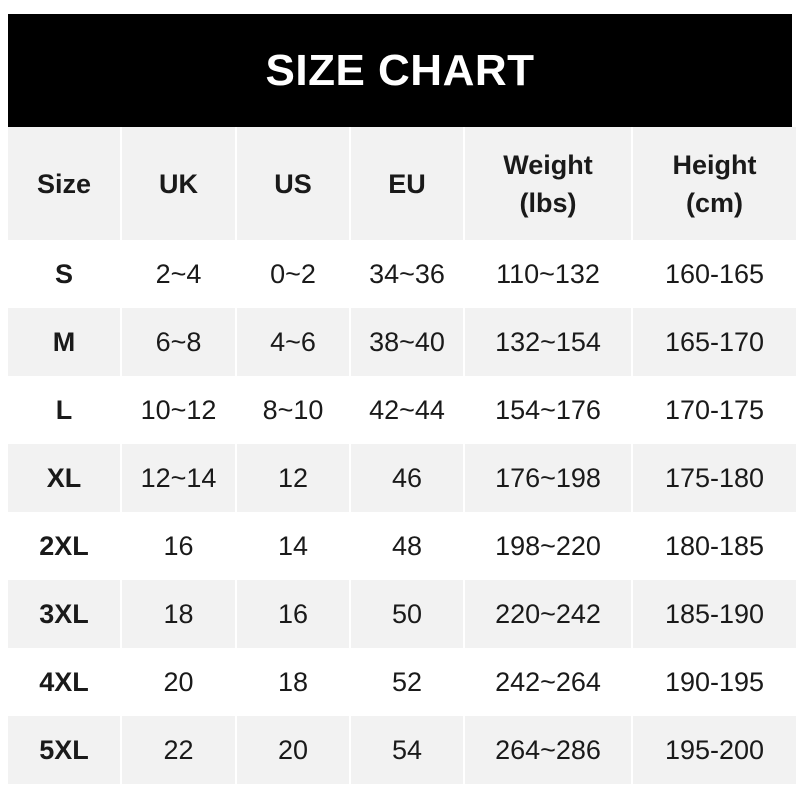  What do you see at coordinates (548, 342) in the screenshot?
I see `table-cell: 132~154` at bounding box center [548, 342].